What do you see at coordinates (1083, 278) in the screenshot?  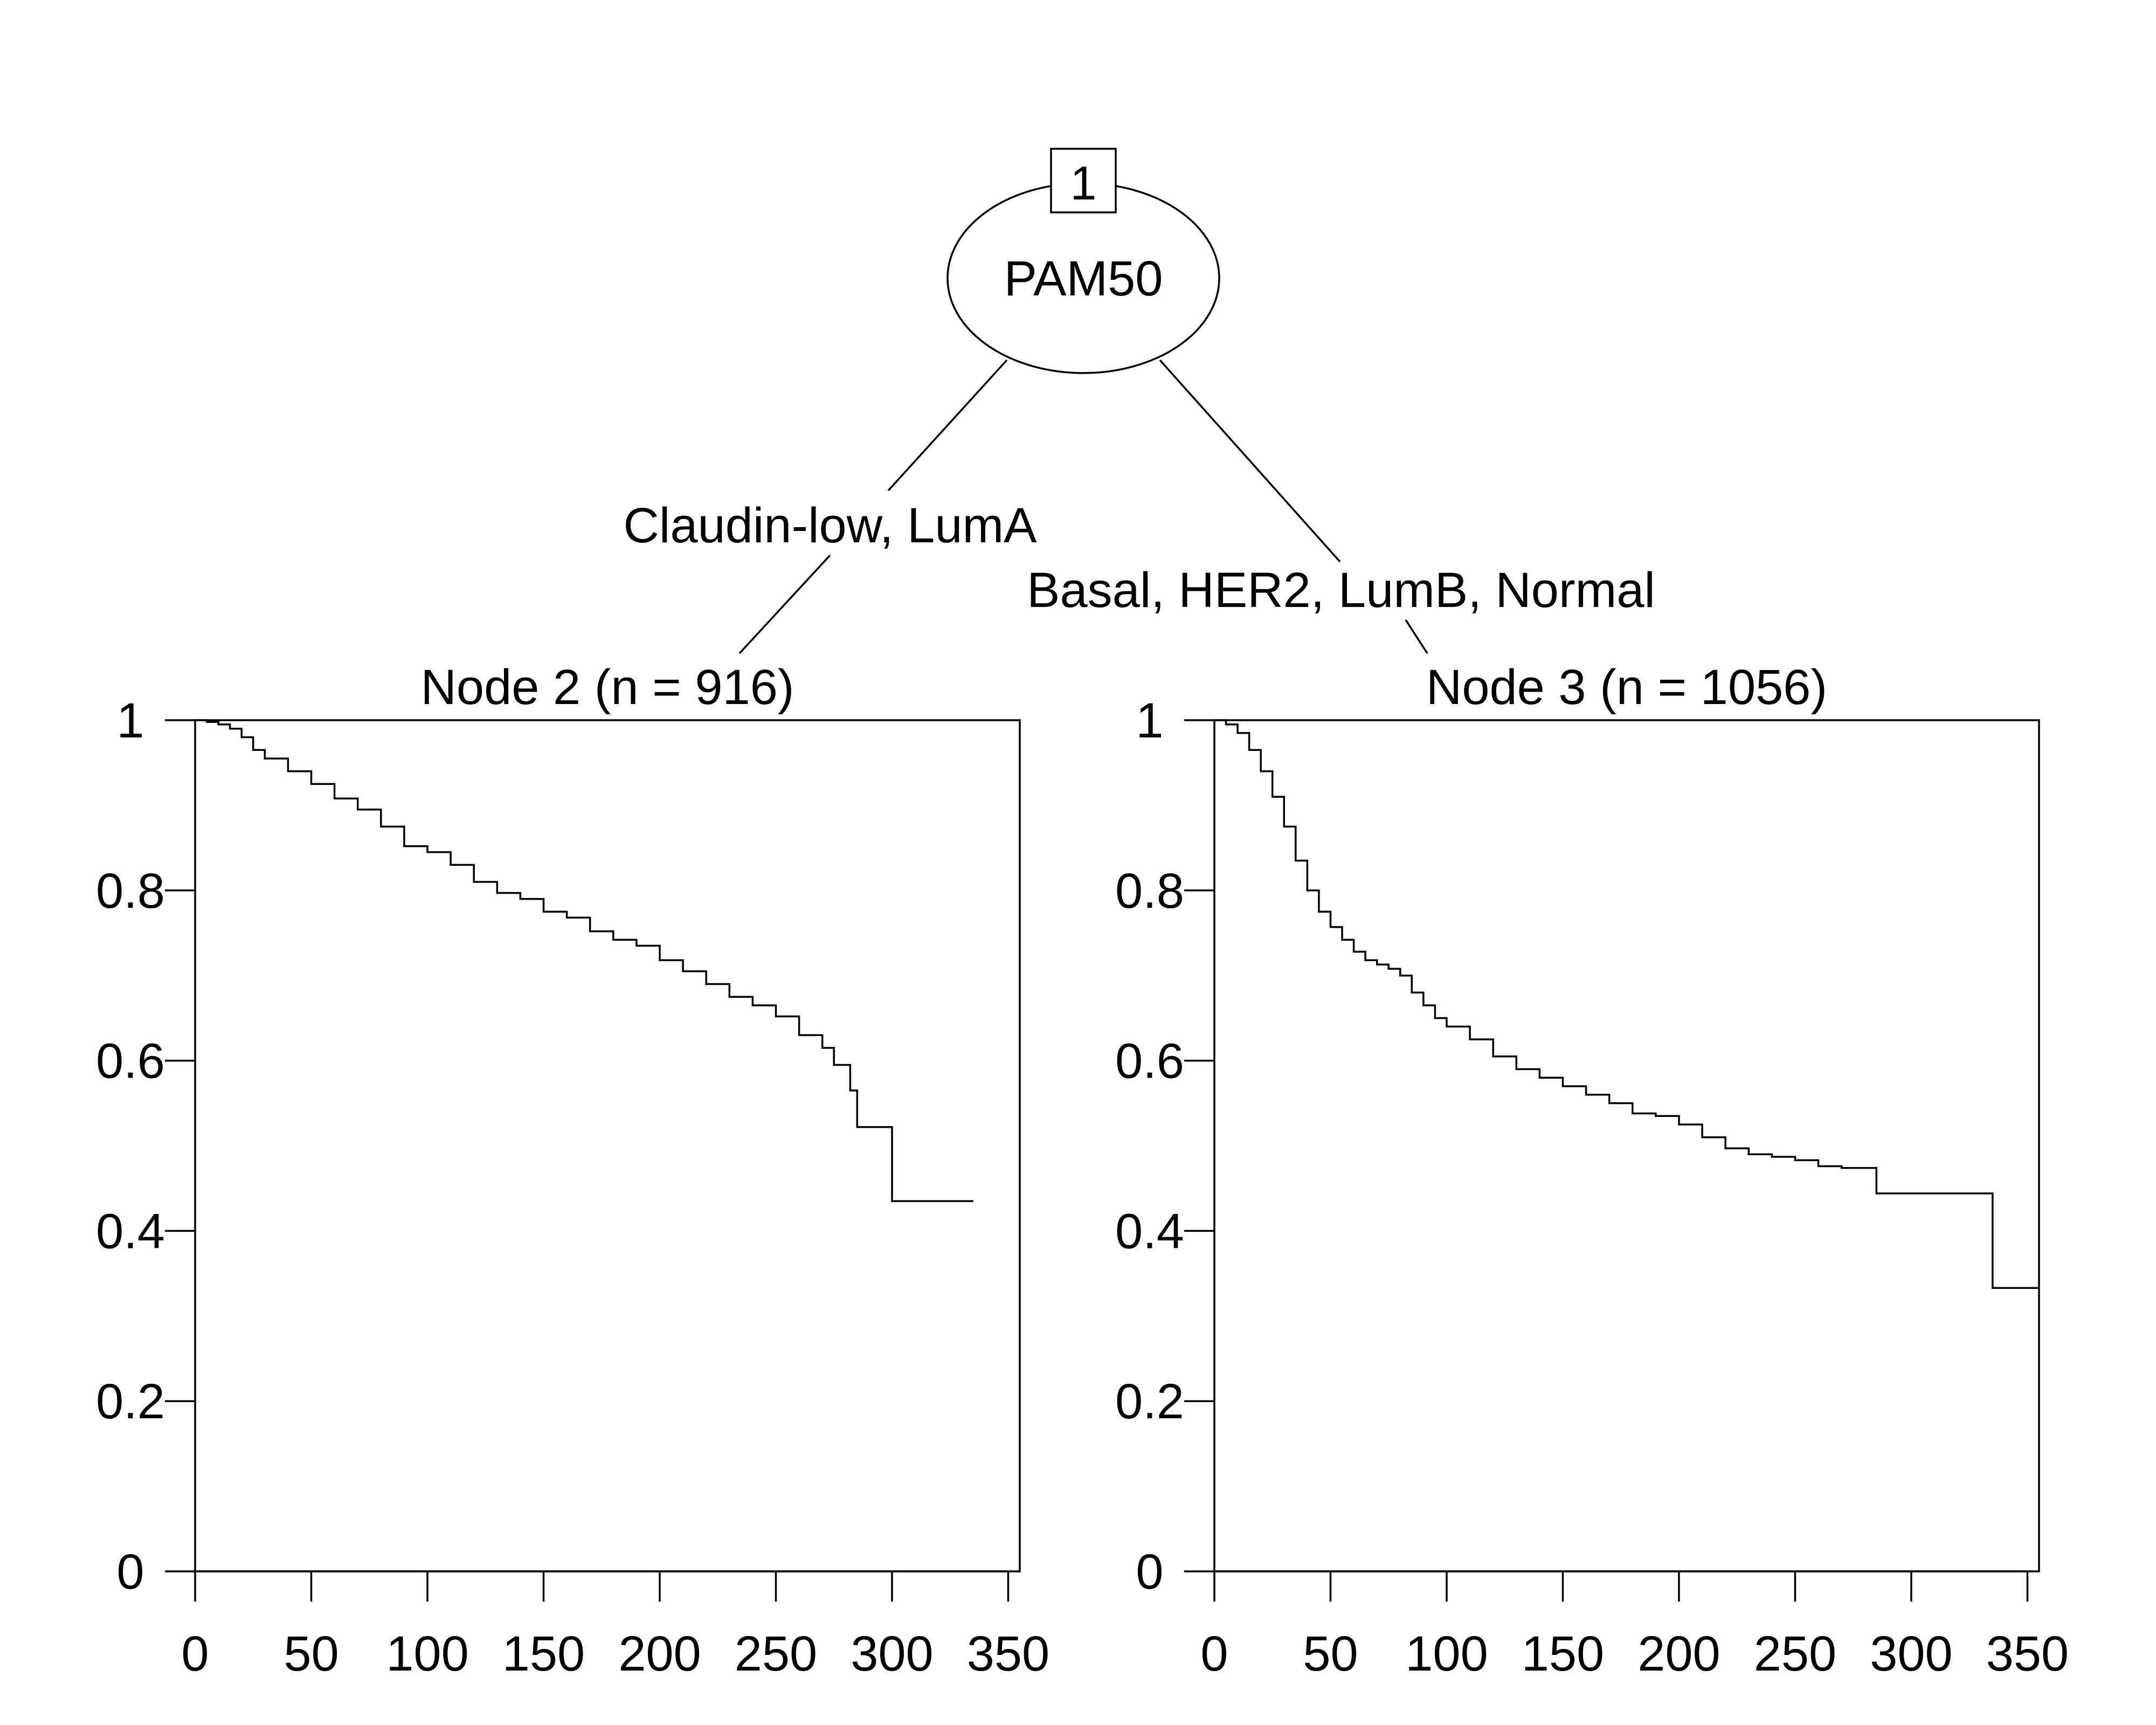 I see `root-node-label: PAM50` at bounding box center [1083, 278].